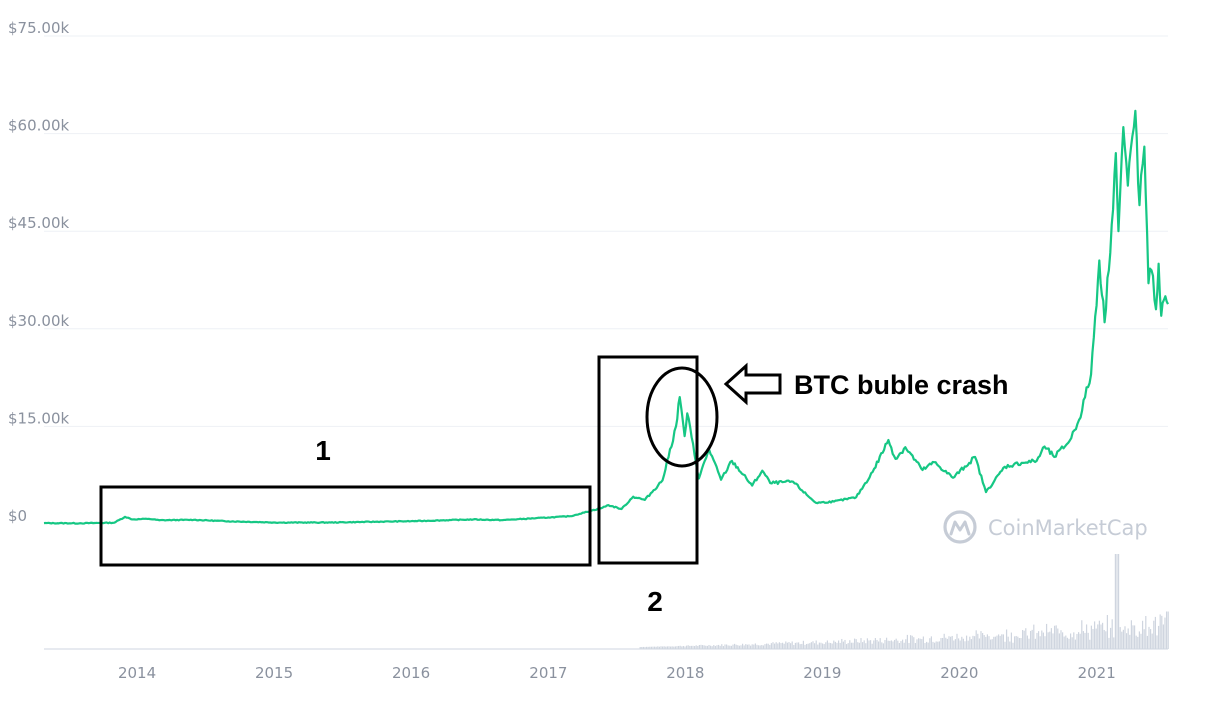  Describe the element at coordinates (1068, 528) in the screenshot. I see `watermark-text: CoinMarketCap` at that location.